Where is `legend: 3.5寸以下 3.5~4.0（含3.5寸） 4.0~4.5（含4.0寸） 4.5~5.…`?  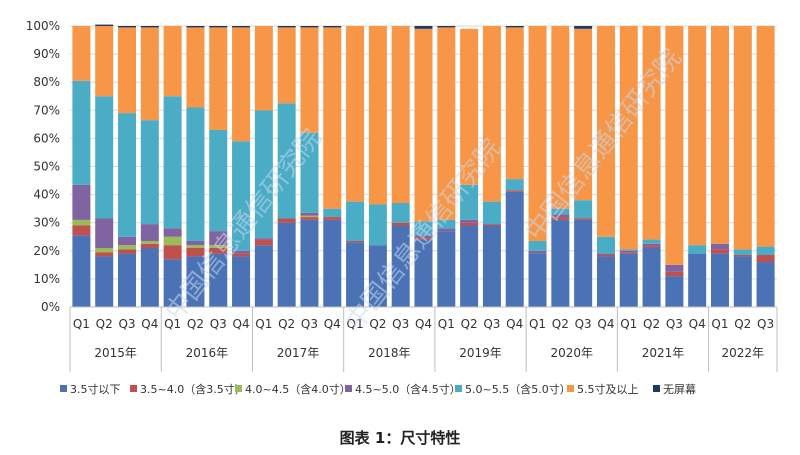
legend: 3.5寸以下 3.5~4.0（含3.5寸） 4.0~4.5（含4.0寸） 4.5~5.… is located at coordinates (378, 389).